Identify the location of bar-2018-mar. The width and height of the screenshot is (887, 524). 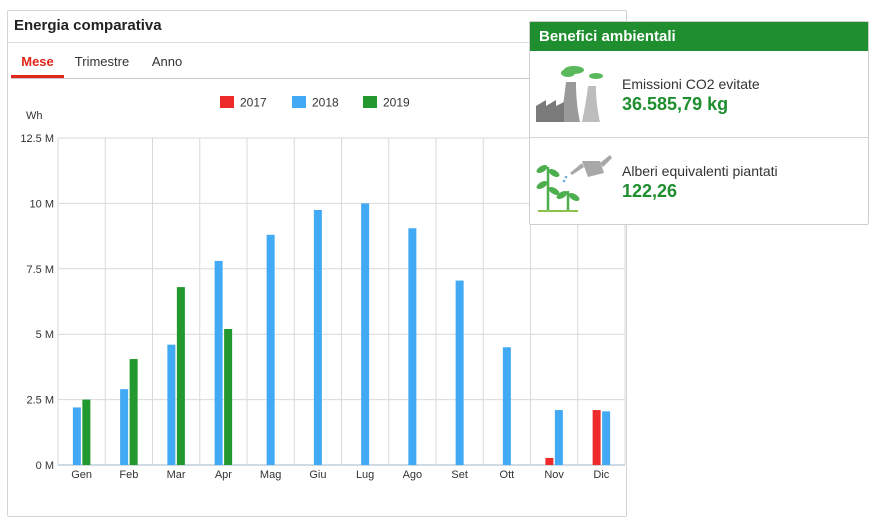
(171, 404).